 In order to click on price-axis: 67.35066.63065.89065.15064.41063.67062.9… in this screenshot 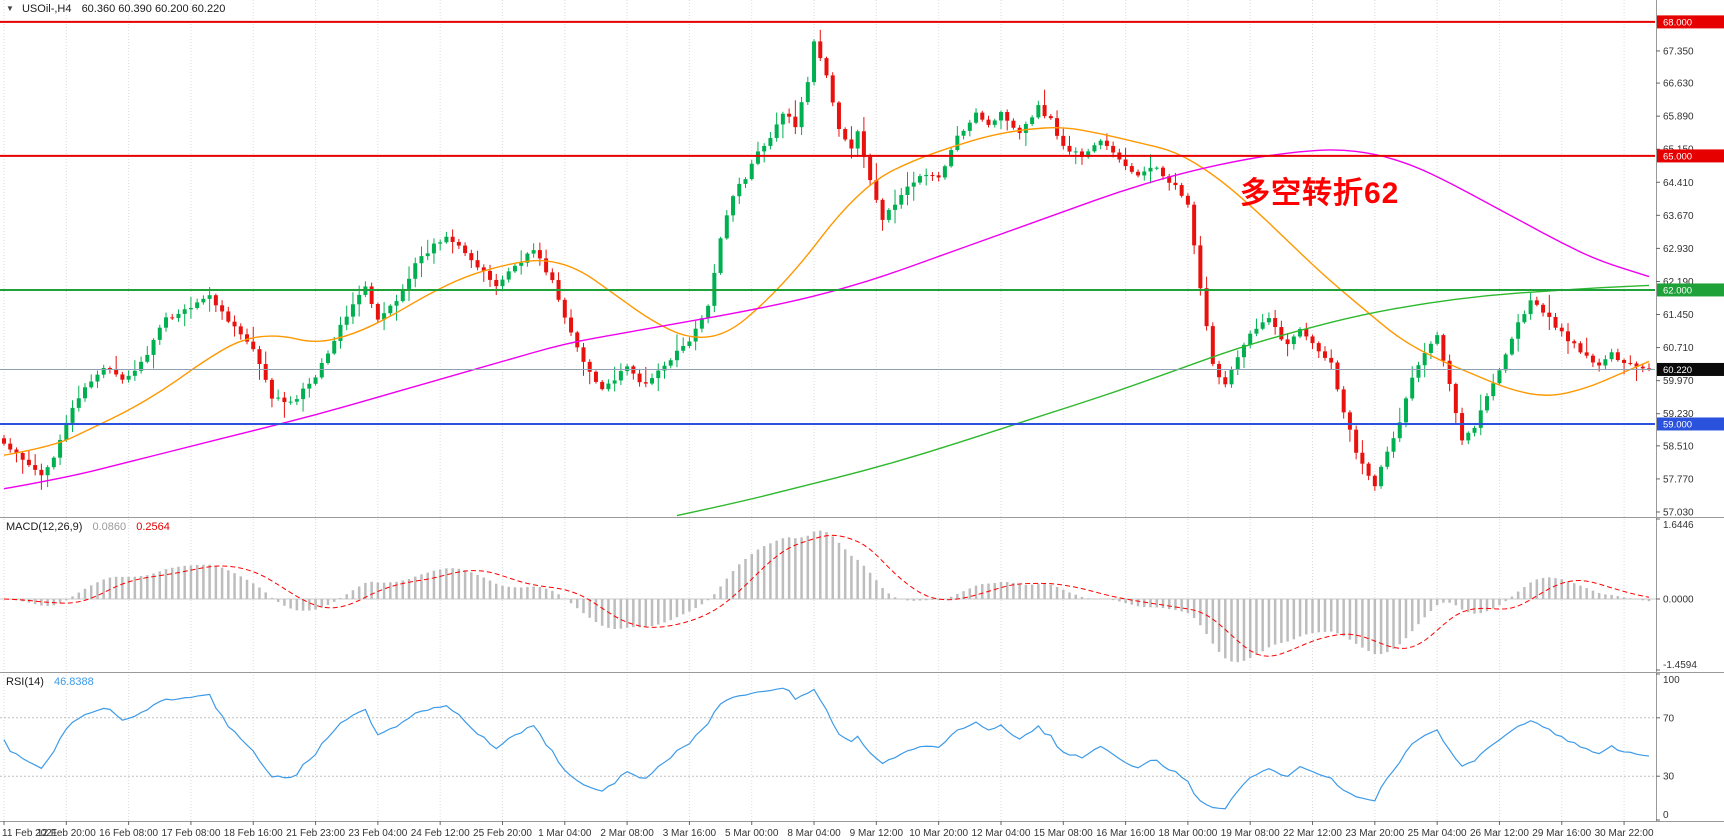, I will do `click(1690, 266)`.